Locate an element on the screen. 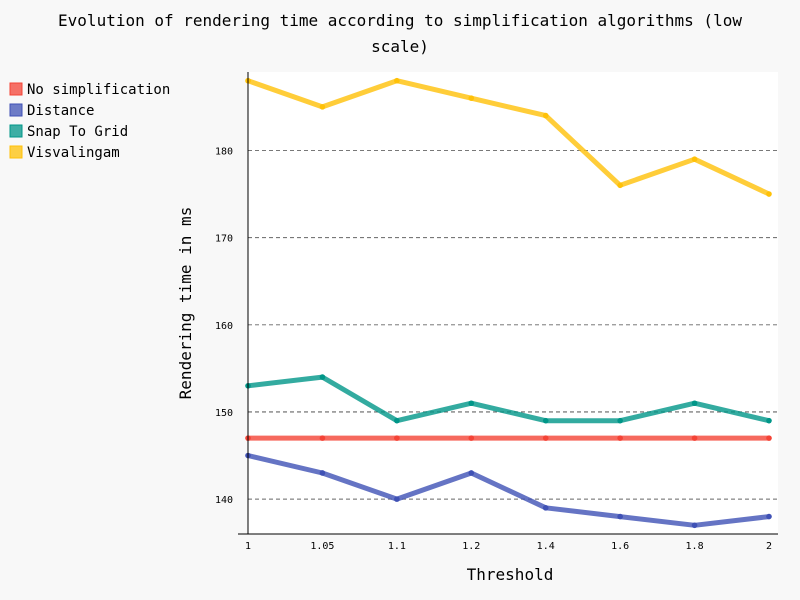 The height and width of the screenshot is (600, 800). x-tick-label-1-2: 1.2 is located at coordinates (471, 546).